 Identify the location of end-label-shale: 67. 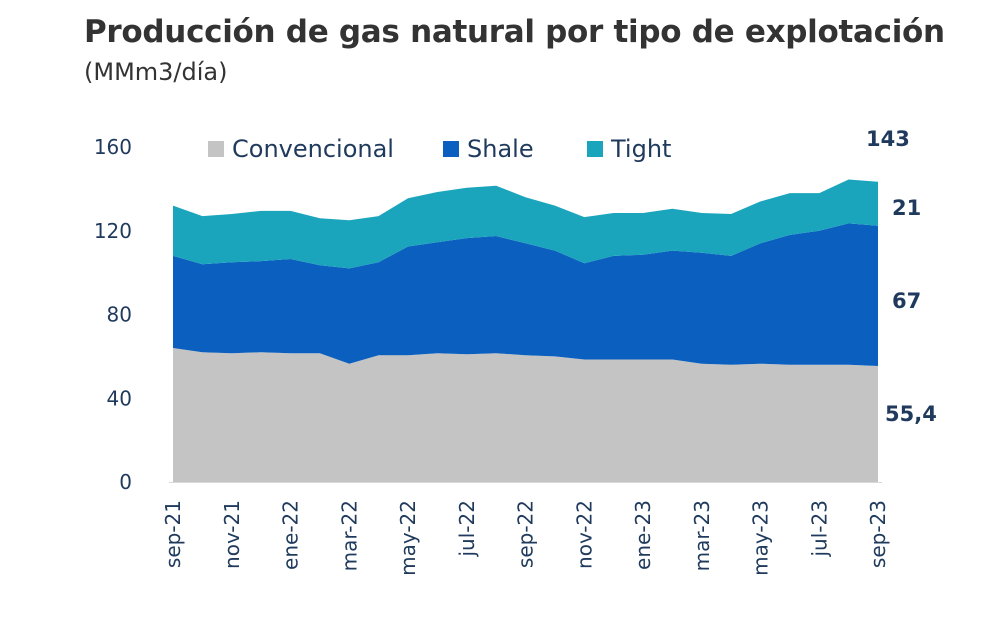
(906, 301).